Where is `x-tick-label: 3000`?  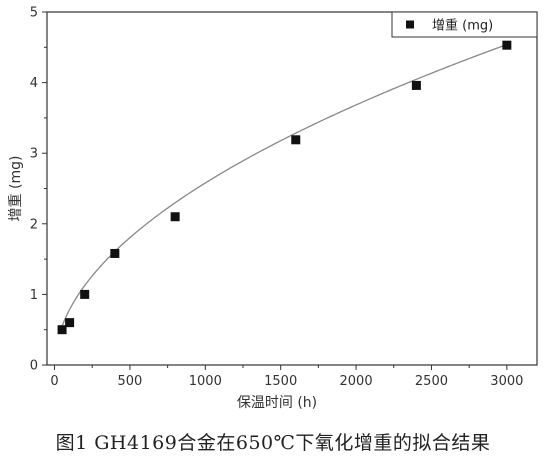 x-tick-label: 3000 is located at coordinates (506, 381).